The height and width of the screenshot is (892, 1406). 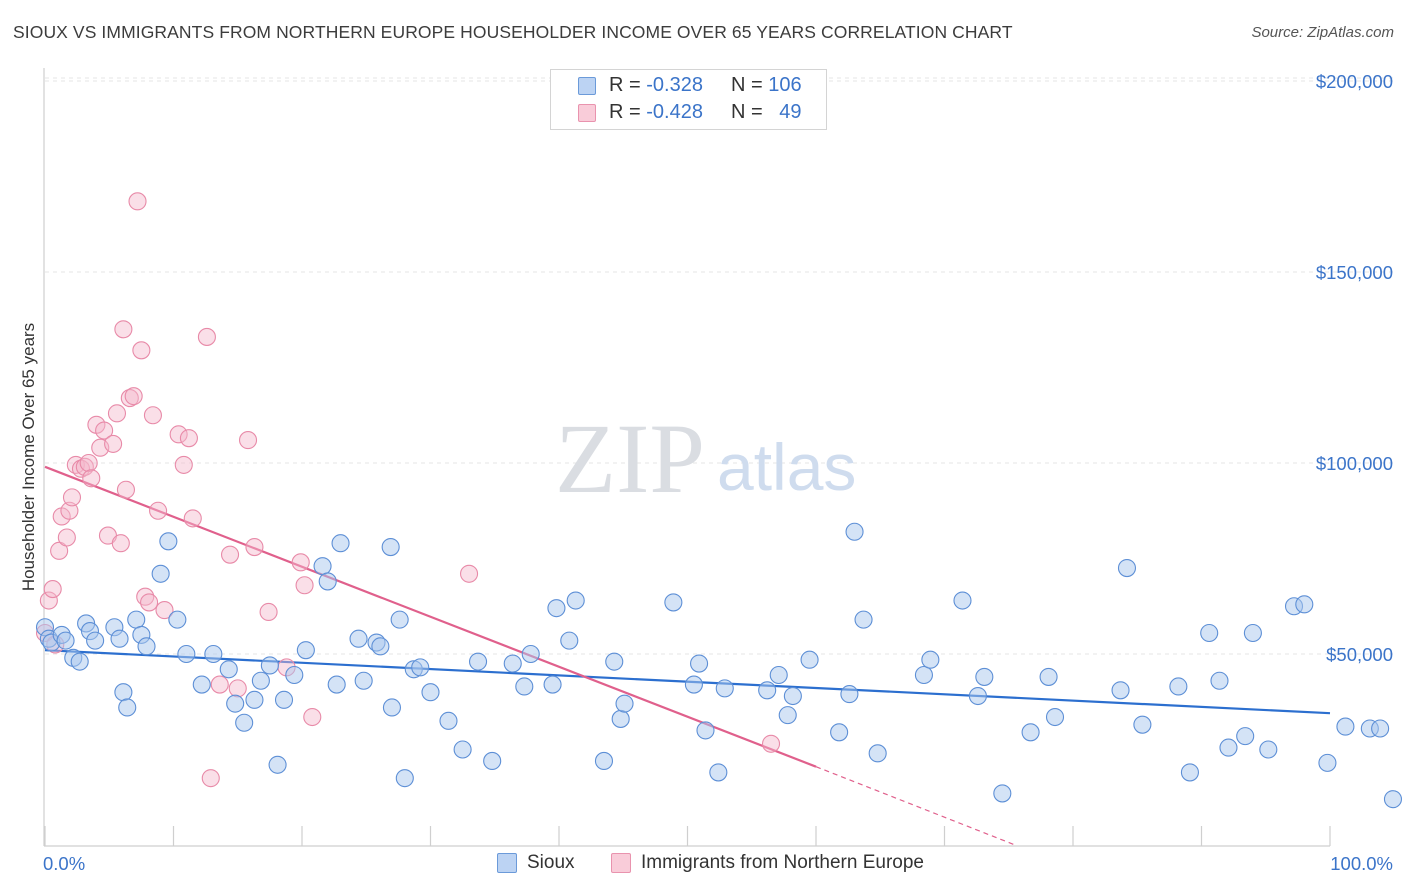 What do you see at coordinates (915, 806) in the screenshot?
I see `immigrants-trend-extension` at bounding box center [915, 806].